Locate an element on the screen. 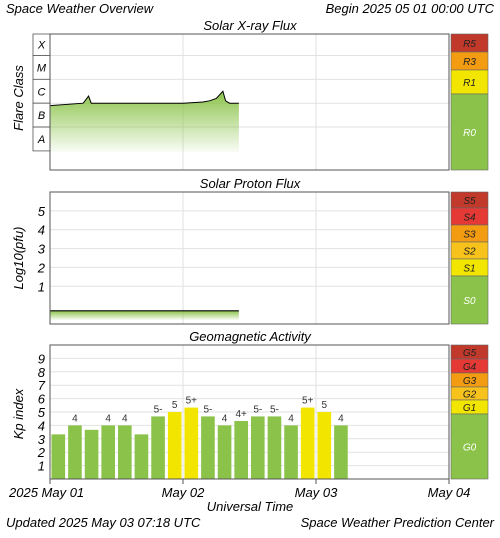  solar-radiation-scale-label: S0 is located at coordinates (469, 301).